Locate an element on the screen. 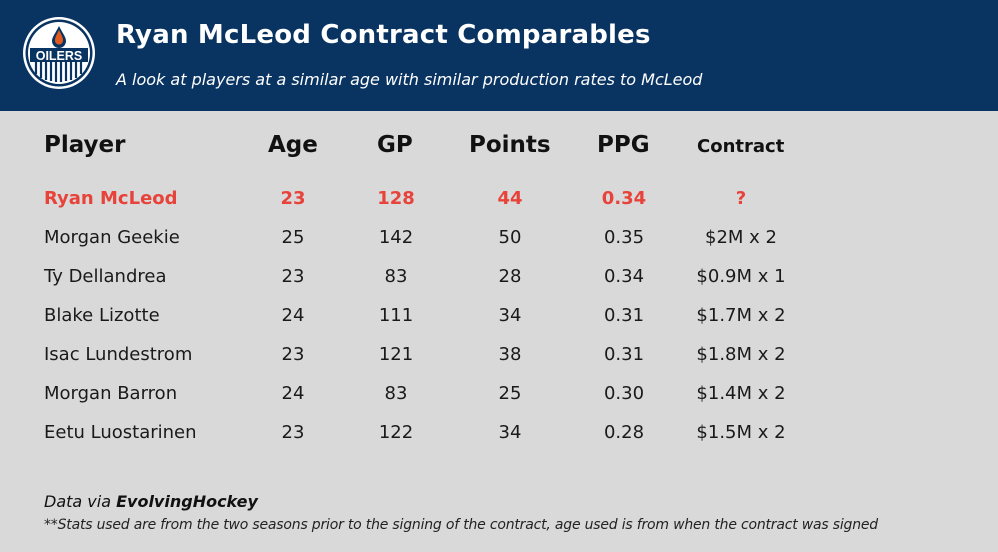  gp-value: 142 is located at coordinates (396, 237).